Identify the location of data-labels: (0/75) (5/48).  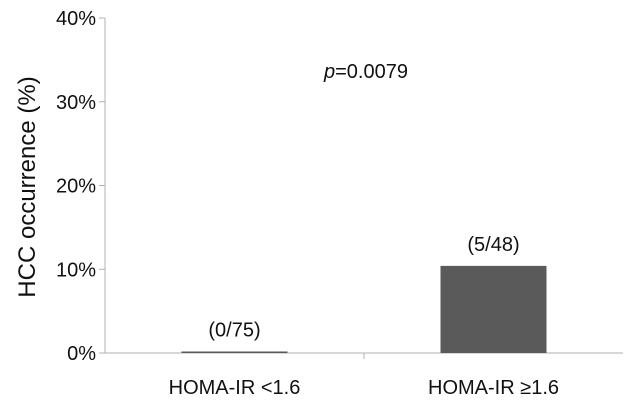
(363, 288).